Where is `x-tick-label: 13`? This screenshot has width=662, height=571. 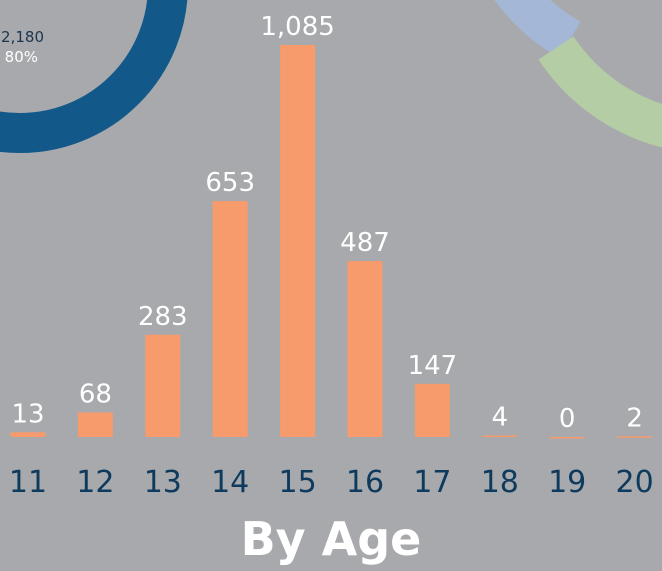 x-tick-label: 13 is located at coordinates (163, 482).